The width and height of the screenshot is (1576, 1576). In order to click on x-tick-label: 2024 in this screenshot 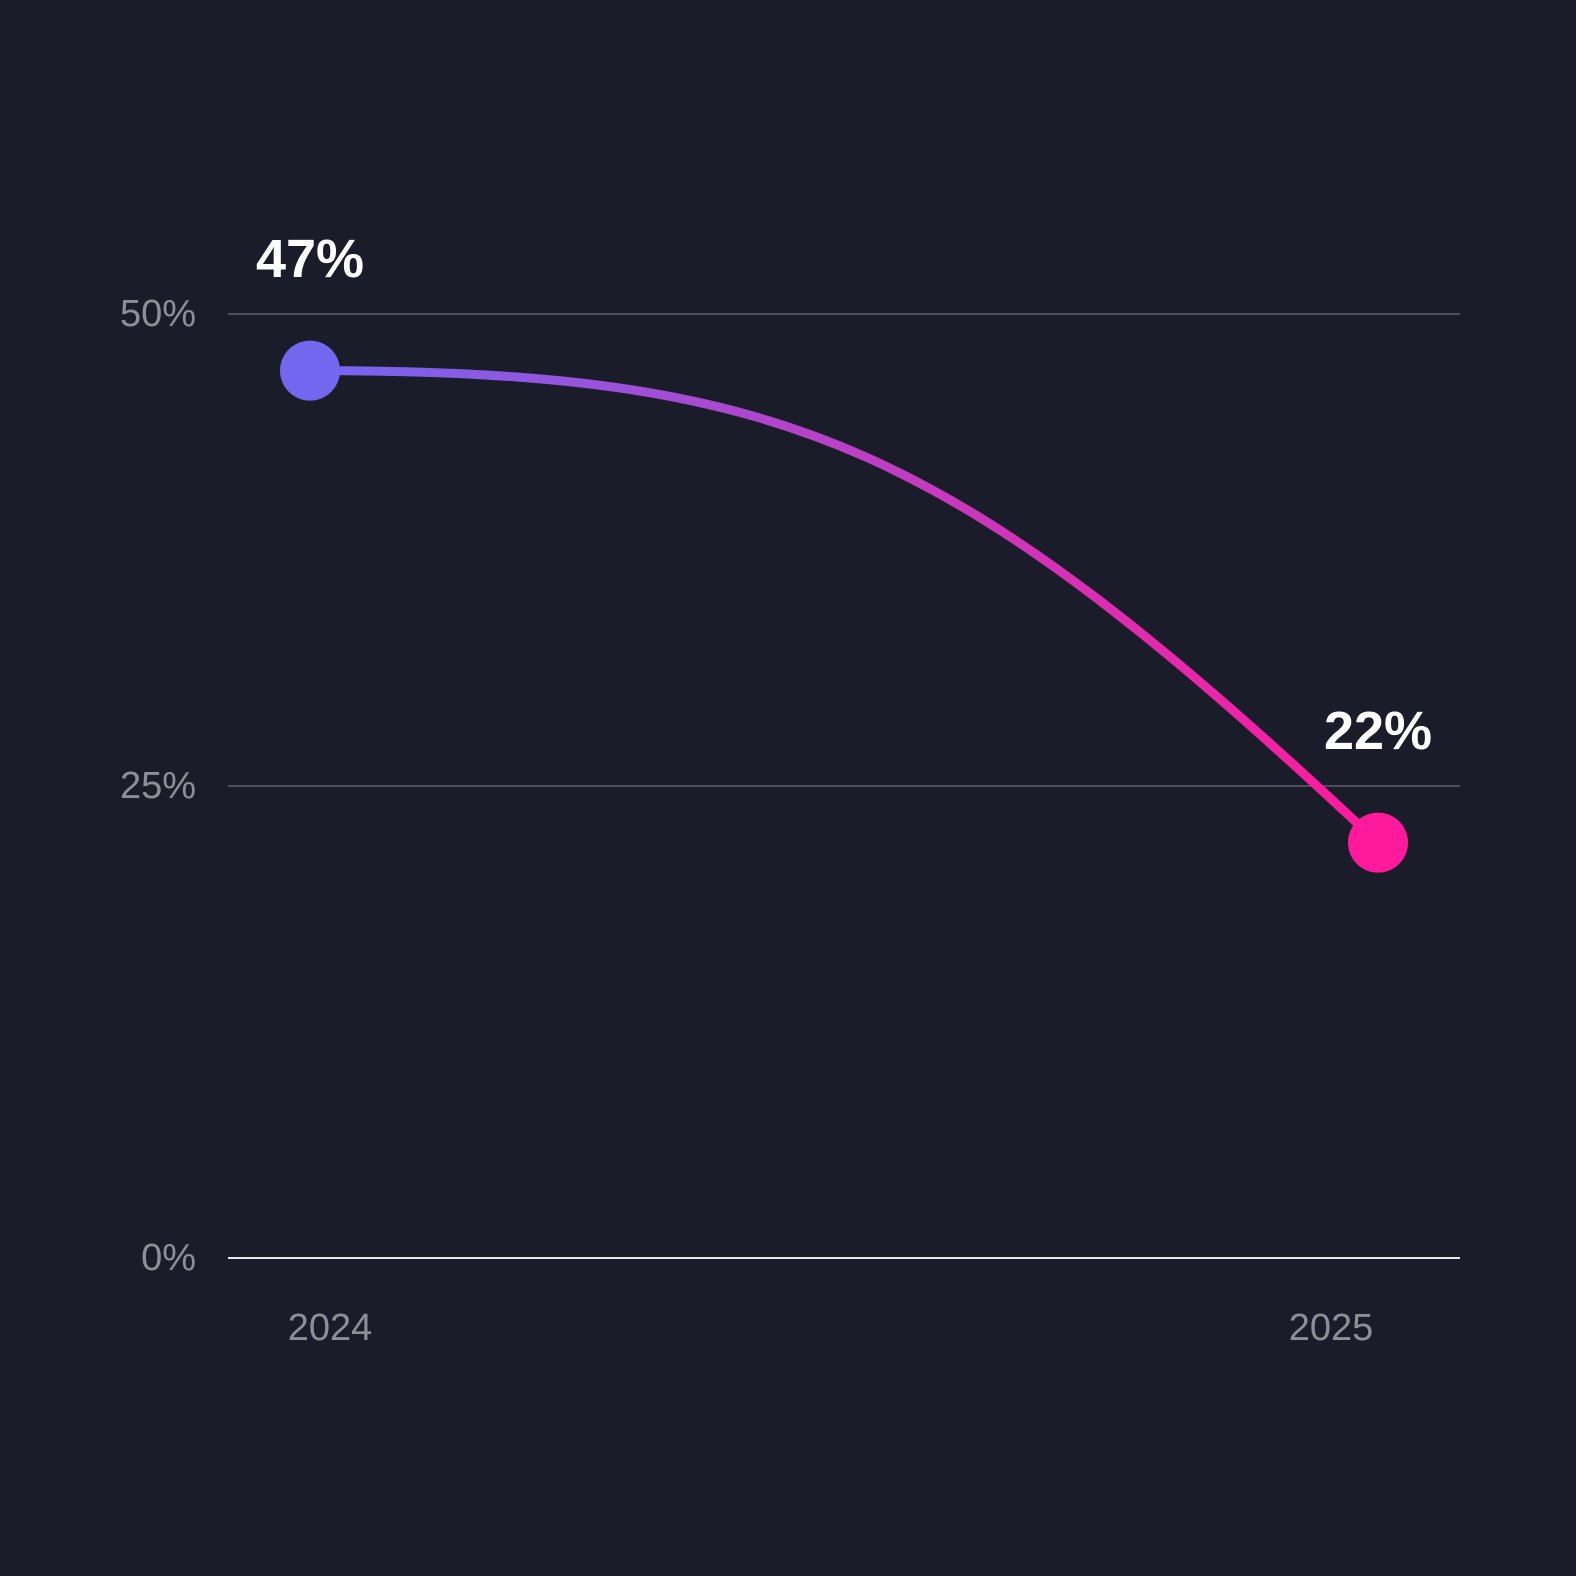, I will do `click(330, 1328)`.